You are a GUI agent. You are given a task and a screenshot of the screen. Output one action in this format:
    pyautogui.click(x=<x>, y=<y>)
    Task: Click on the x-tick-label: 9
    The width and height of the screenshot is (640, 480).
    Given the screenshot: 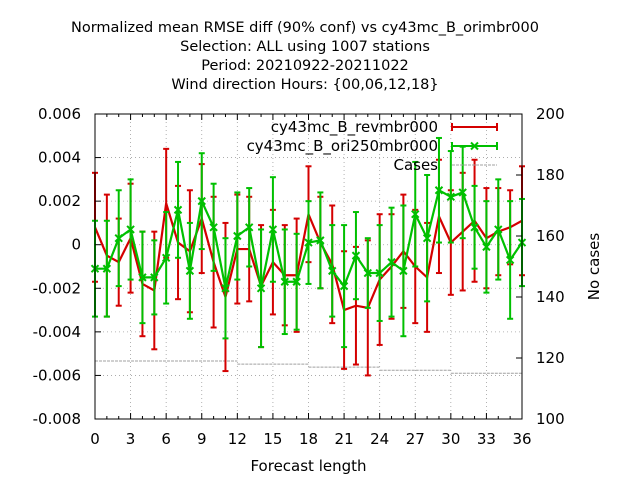 What is the action you would take?
    pyautogui.click(x=202, y=439)
    